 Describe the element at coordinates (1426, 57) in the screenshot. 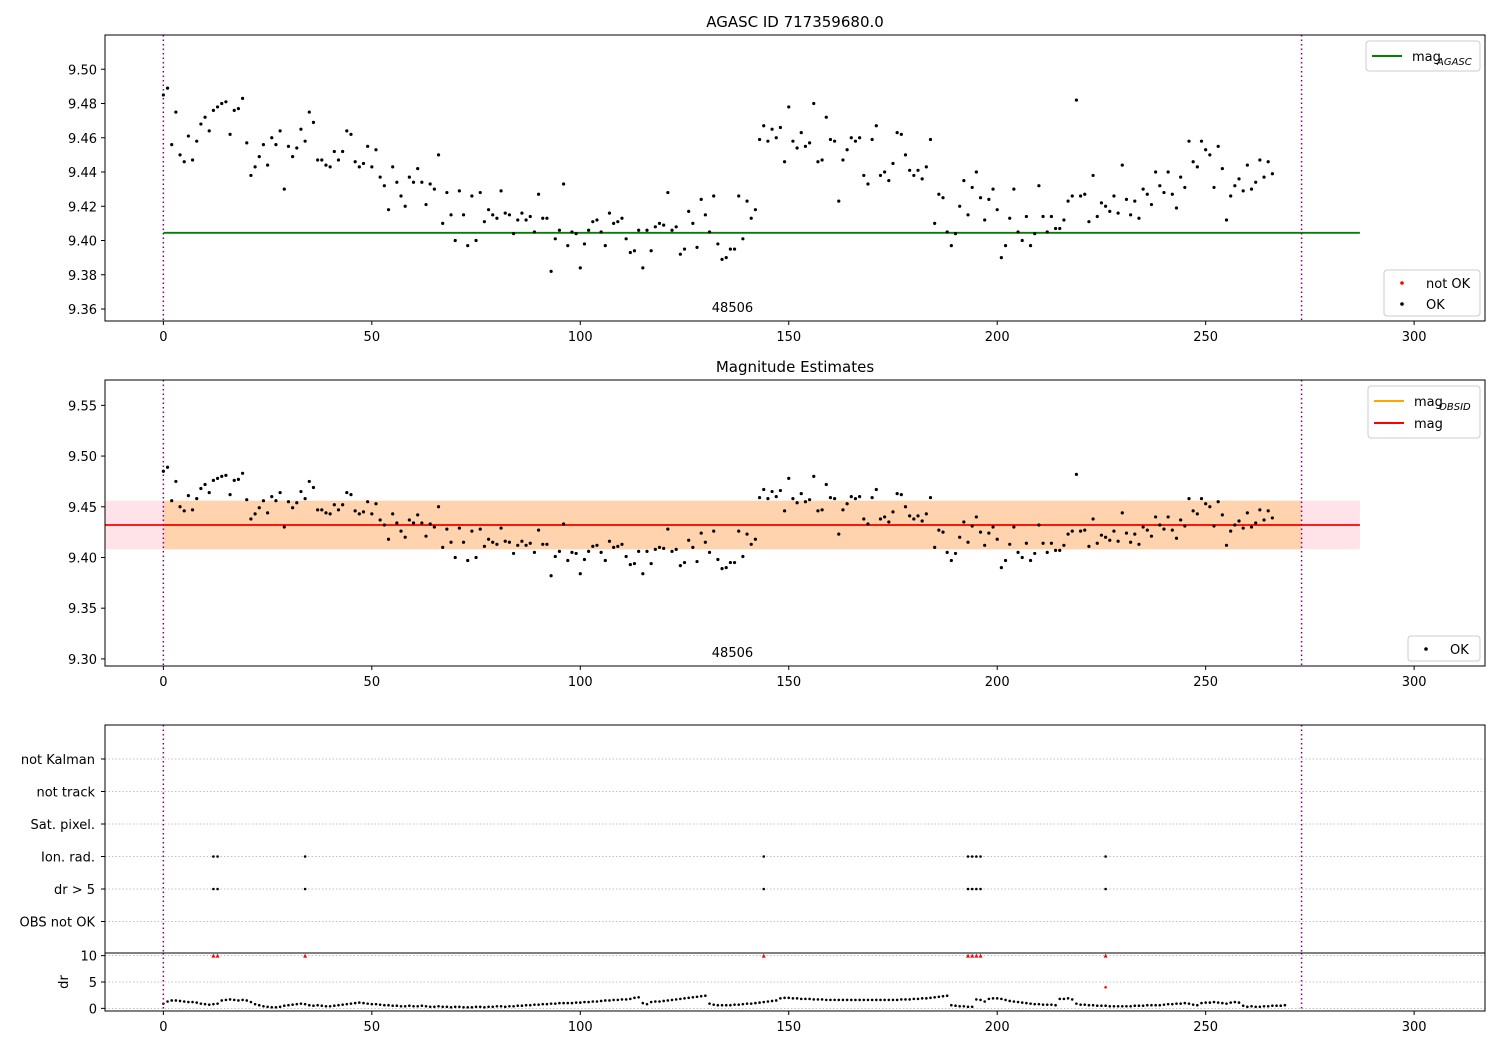

I see `legend-label: mag` at that location.